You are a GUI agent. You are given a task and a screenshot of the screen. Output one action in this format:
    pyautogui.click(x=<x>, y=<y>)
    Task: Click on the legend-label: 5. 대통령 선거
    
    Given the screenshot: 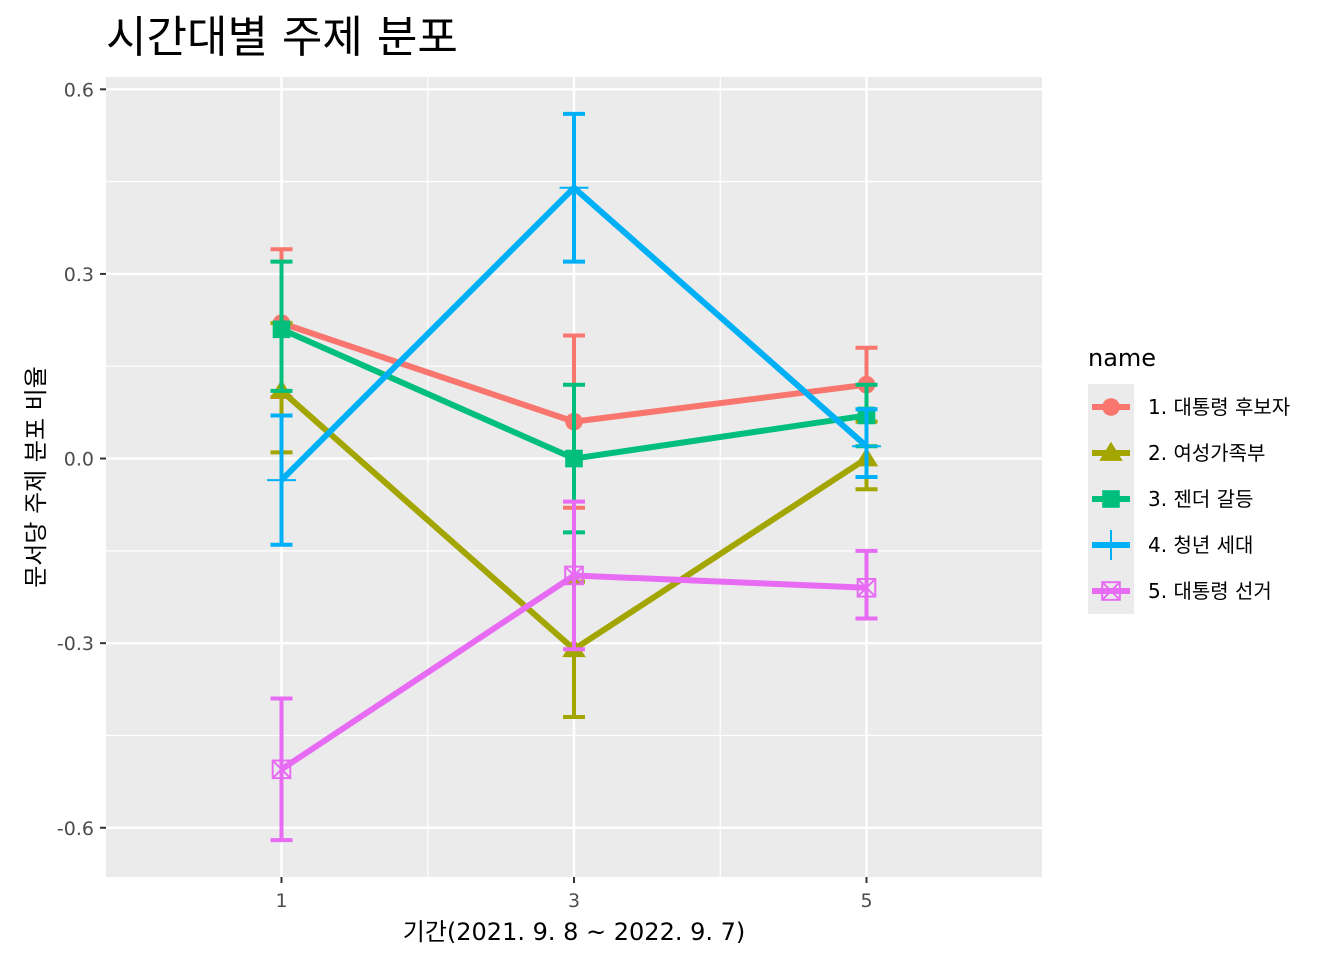 What is the action you would take?
    pyautogui.click(x=1210, y=591)
    